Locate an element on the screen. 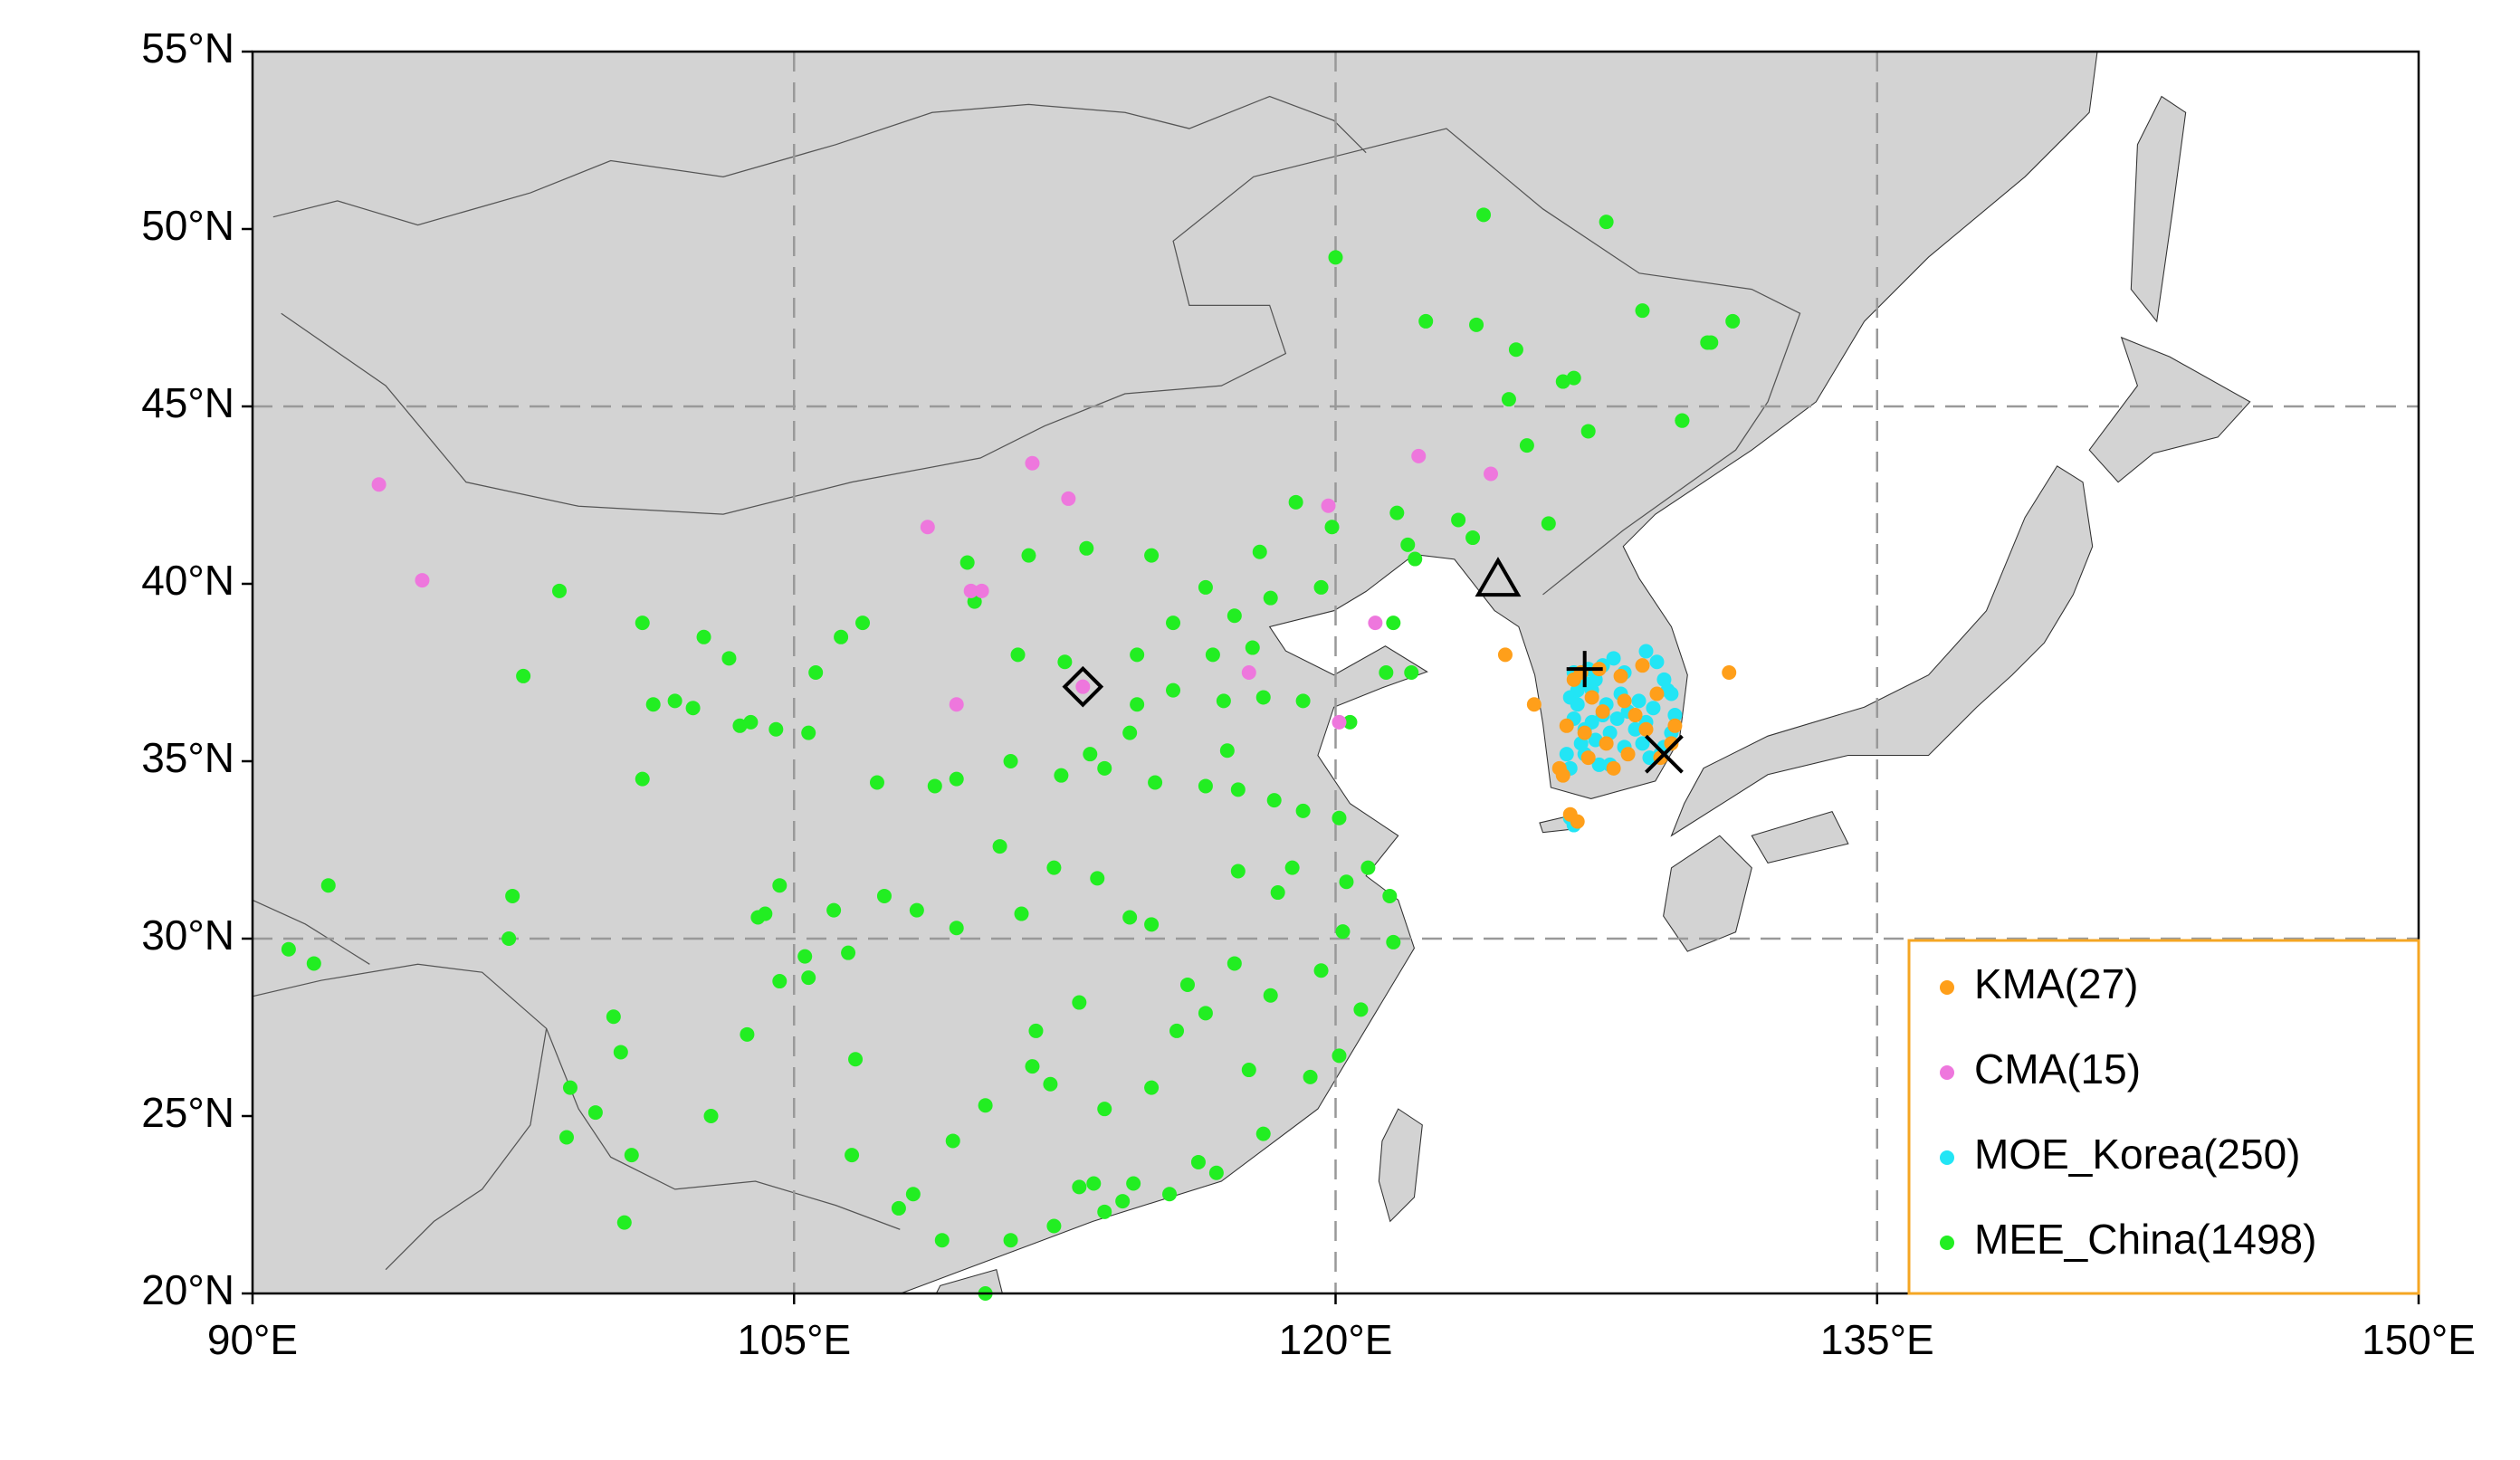 The width and height of the screenshot is (2520, 1460). y-tick-label: 45°N is located at coordinates (188, 402).